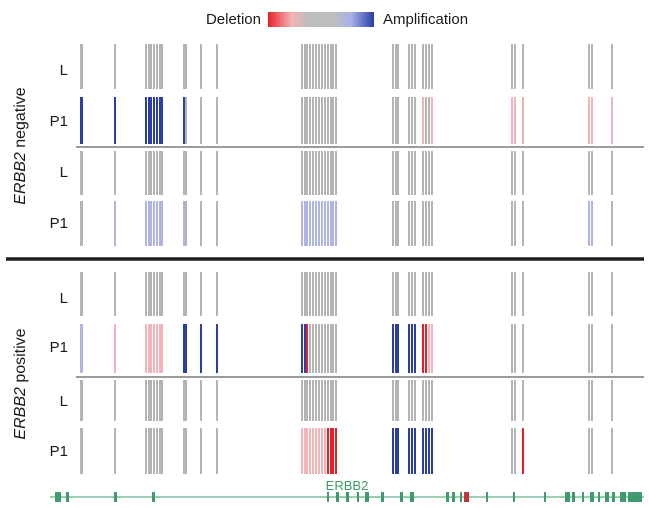 The image size is (649, 508). I want to click on track-label-neg-p1a: P1, so click(59, 121).